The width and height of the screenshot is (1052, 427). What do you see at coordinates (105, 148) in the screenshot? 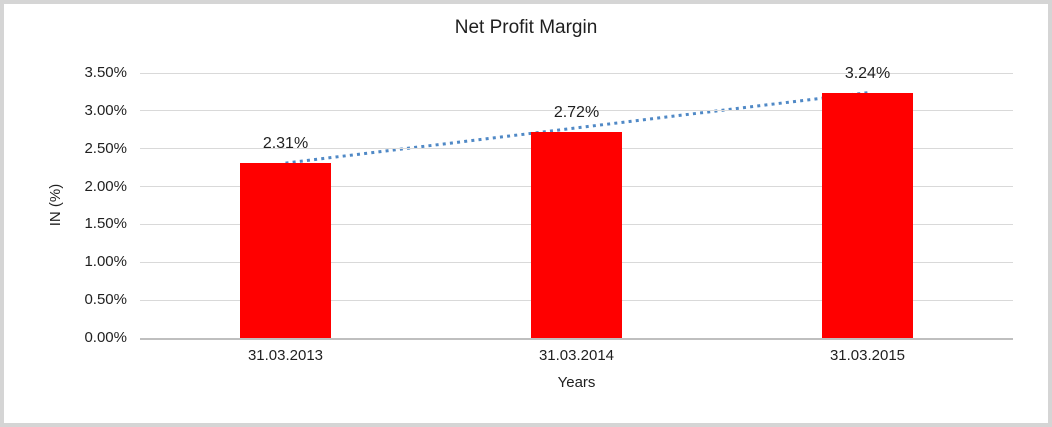
I see `y-tick-label: 2.50%` at bounding box center [105, 148].